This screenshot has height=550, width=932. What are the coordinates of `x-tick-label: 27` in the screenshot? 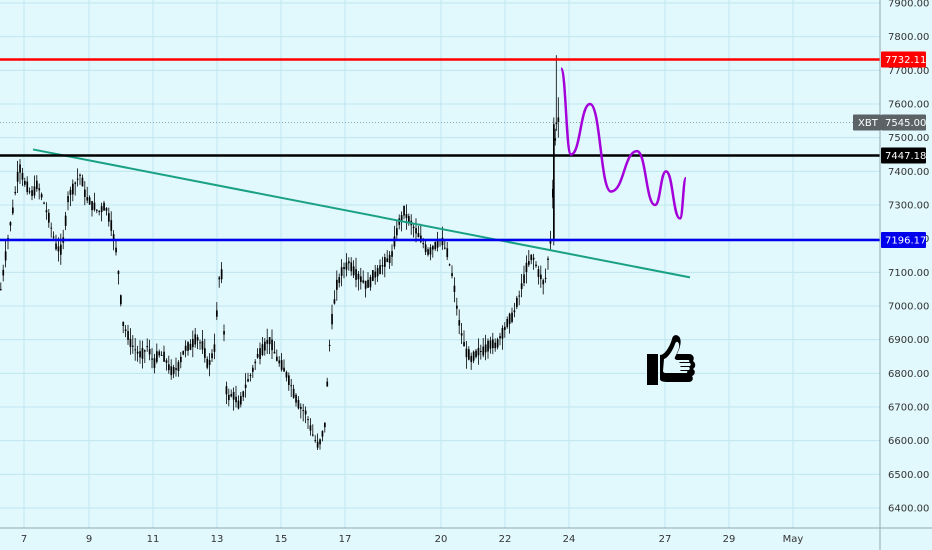 It's located at (665, 539).